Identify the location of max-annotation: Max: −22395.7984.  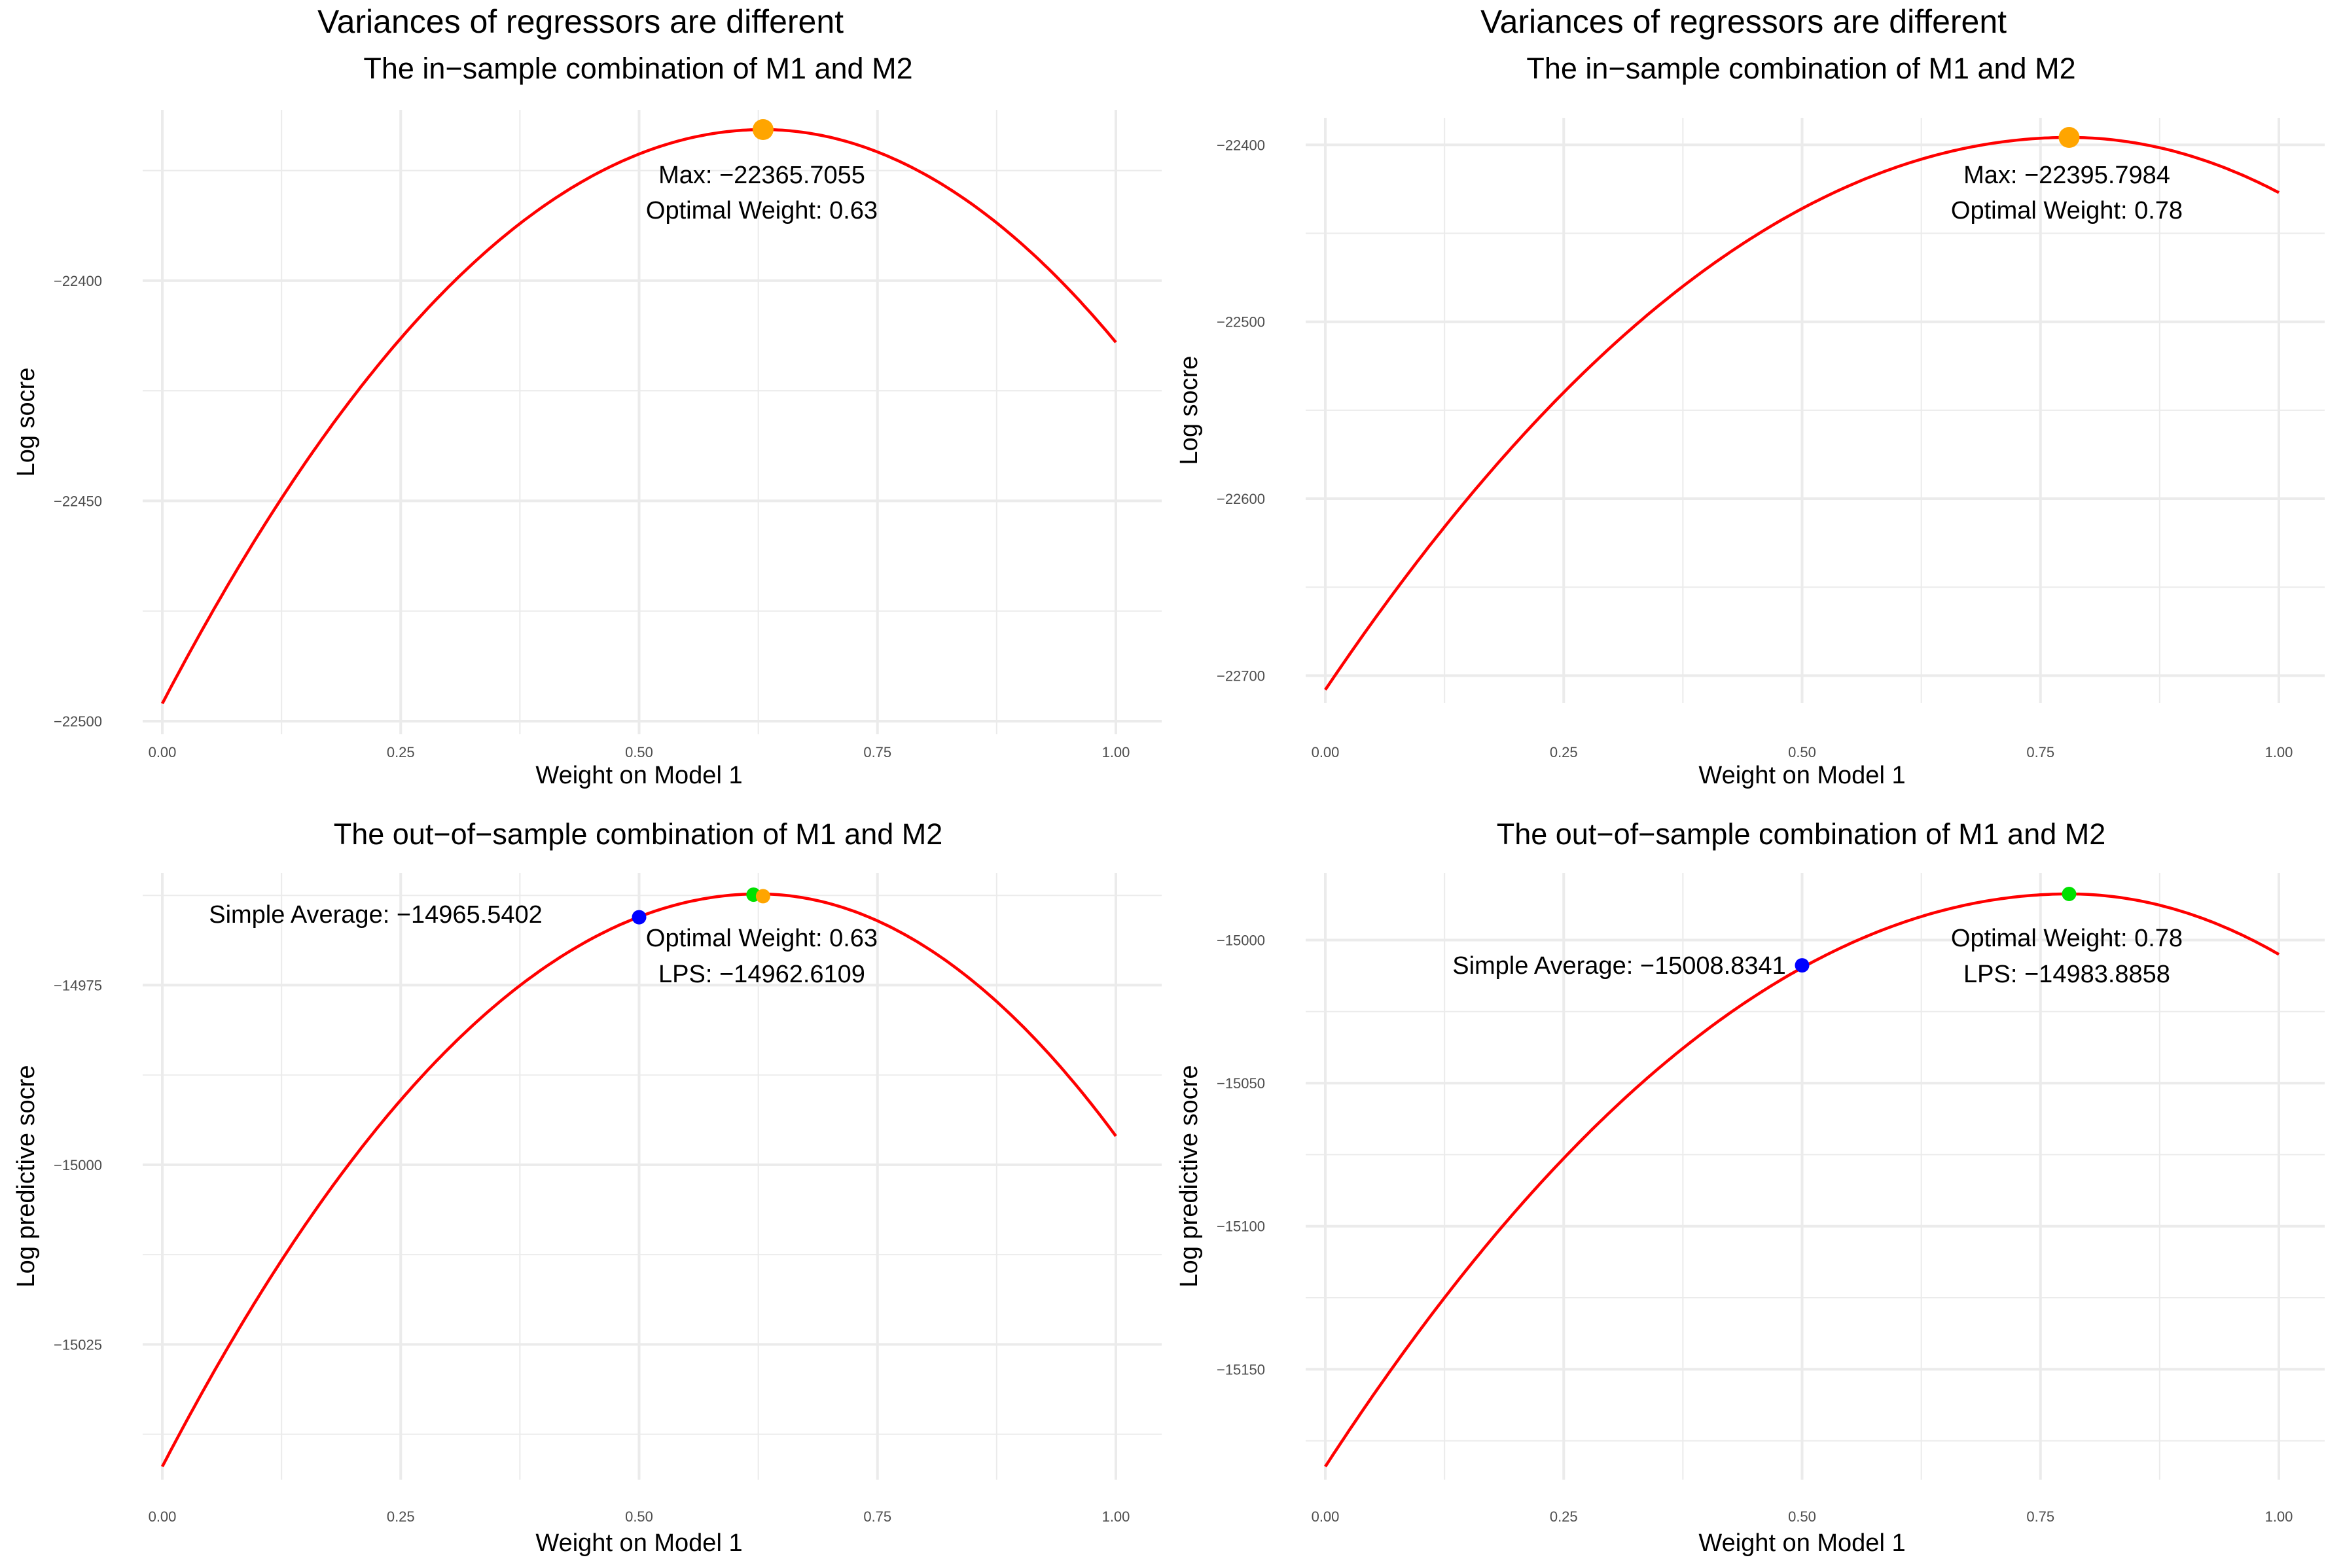
(2066, 176).